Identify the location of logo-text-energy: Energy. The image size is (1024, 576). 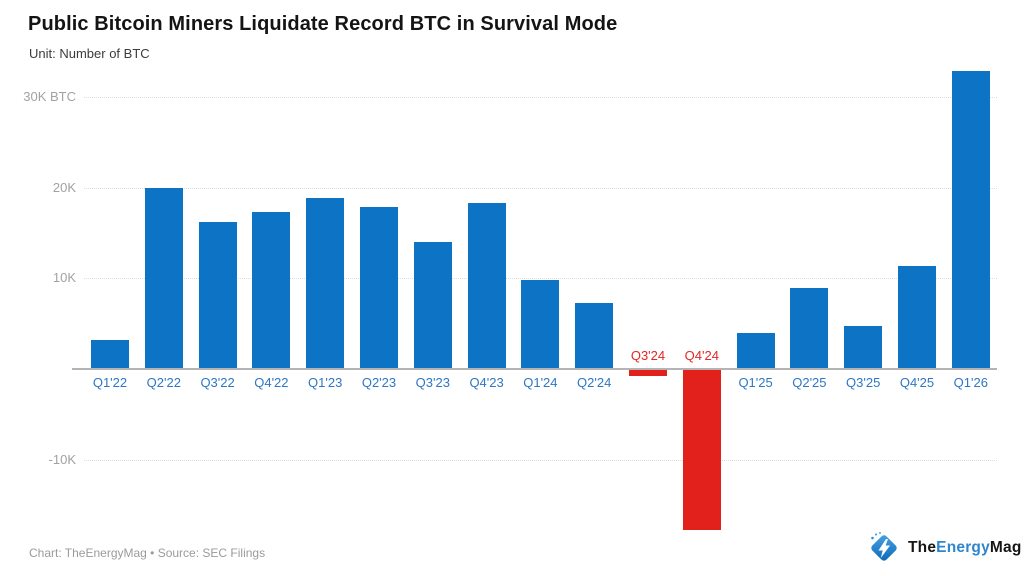
(963, 547).